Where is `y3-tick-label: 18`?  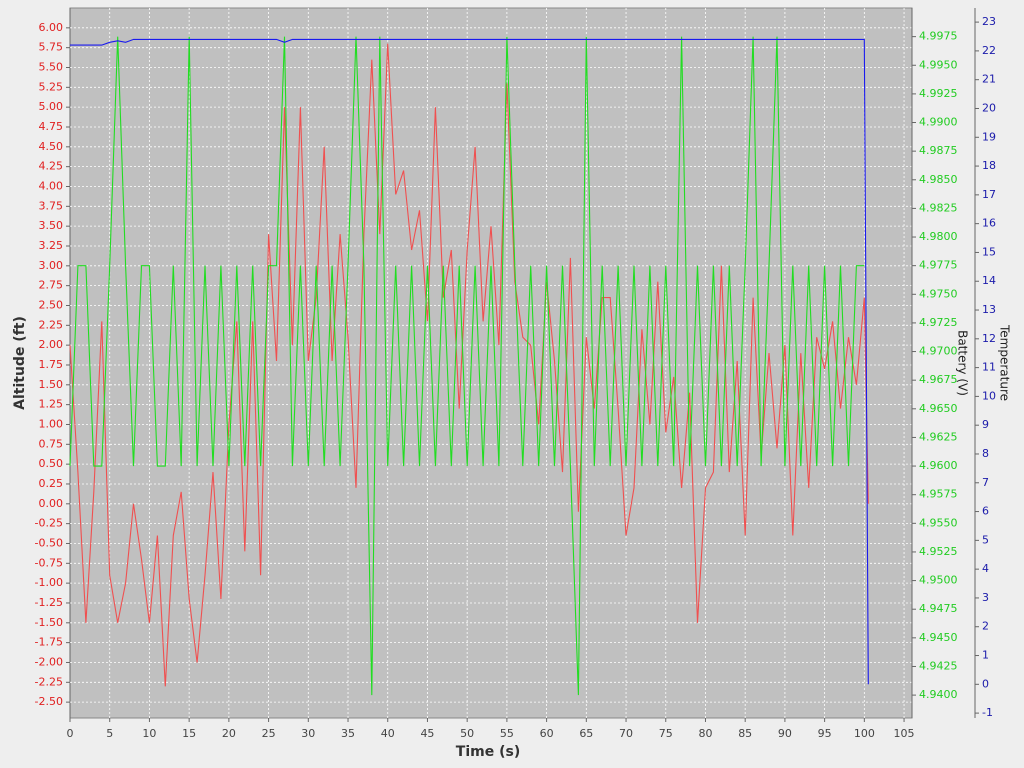 y3-tick-label: 18 is located at coordinates (989, 165).